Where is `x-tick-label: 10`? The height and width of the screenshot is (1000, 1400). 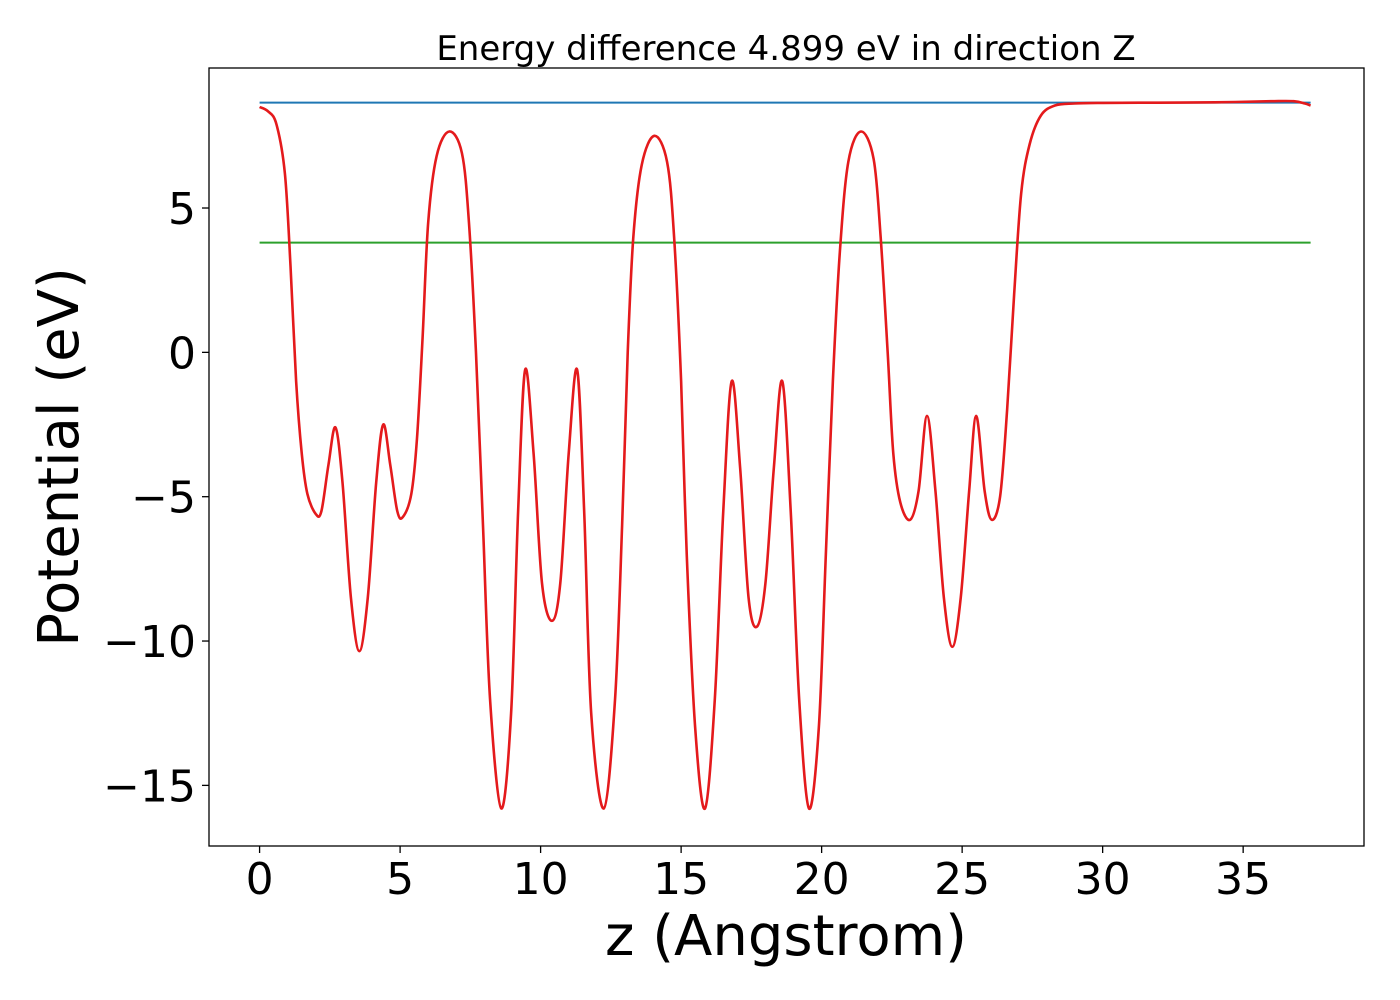
x-tick-label: 10 is located at coordinates (541, 879).